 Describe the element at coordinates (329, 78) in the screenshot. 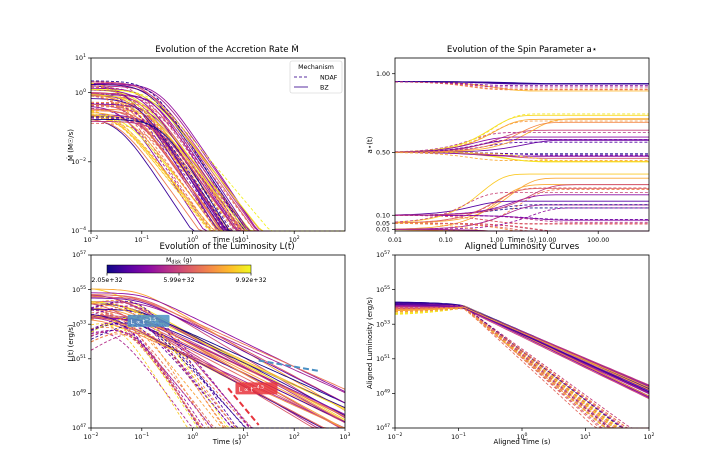

I see `legend-ndaf-label: NDAF` at that location.